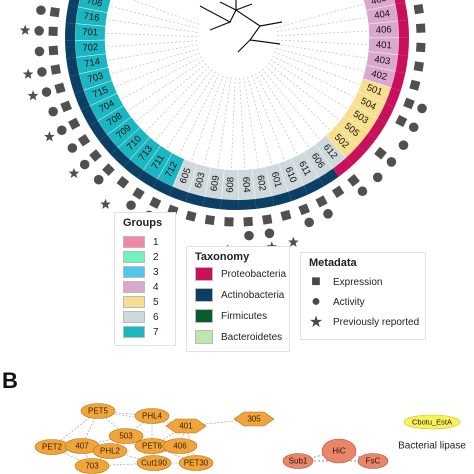 This screenshot has width=474, height=474. Describe the element at coordinates (75, 429) in the screenshot. I see `network-edge` at that location.